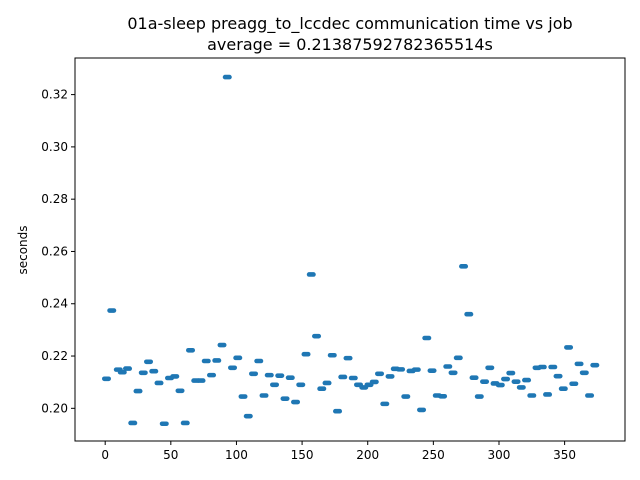 Image resolution: width=640 pixels, height=480 pixels. What do you see at coordinates (54, 251) in the screenshot?
I see `y-tick-label: 0.26` at bounding box center [54, 251].